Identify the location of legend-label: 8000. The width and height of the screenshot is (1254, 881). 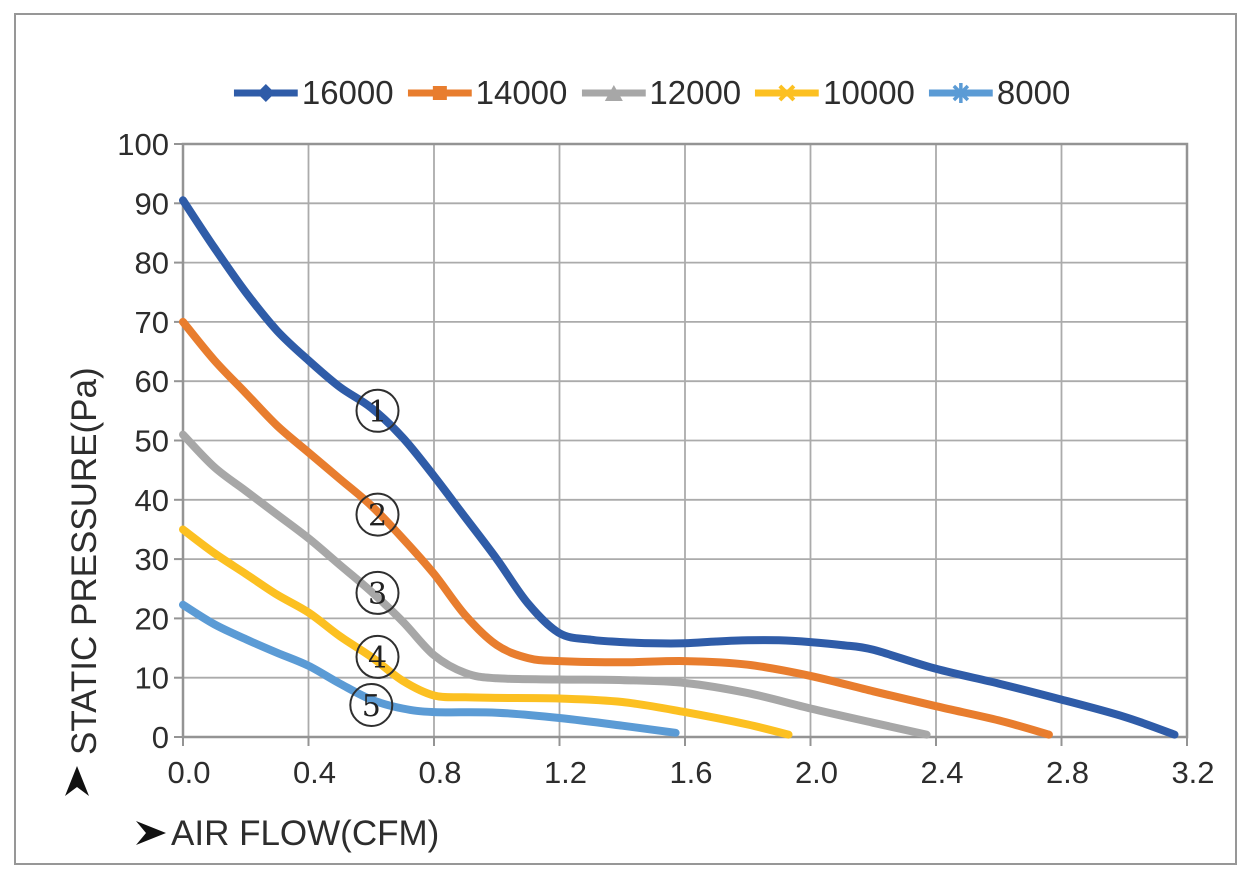
(1033, 92).